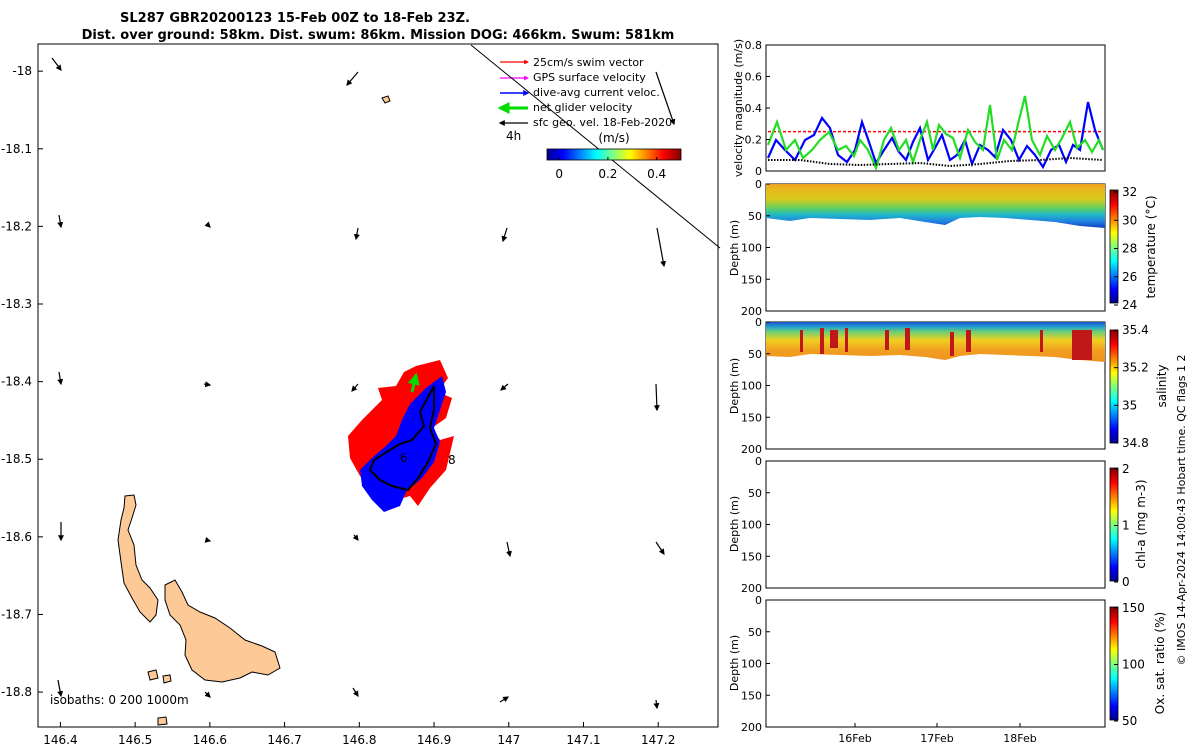 This screenshot has height=750, width=1200. I want to click on chla-colorbar-label: chl-a (mg m-3), so click(1141, 523).